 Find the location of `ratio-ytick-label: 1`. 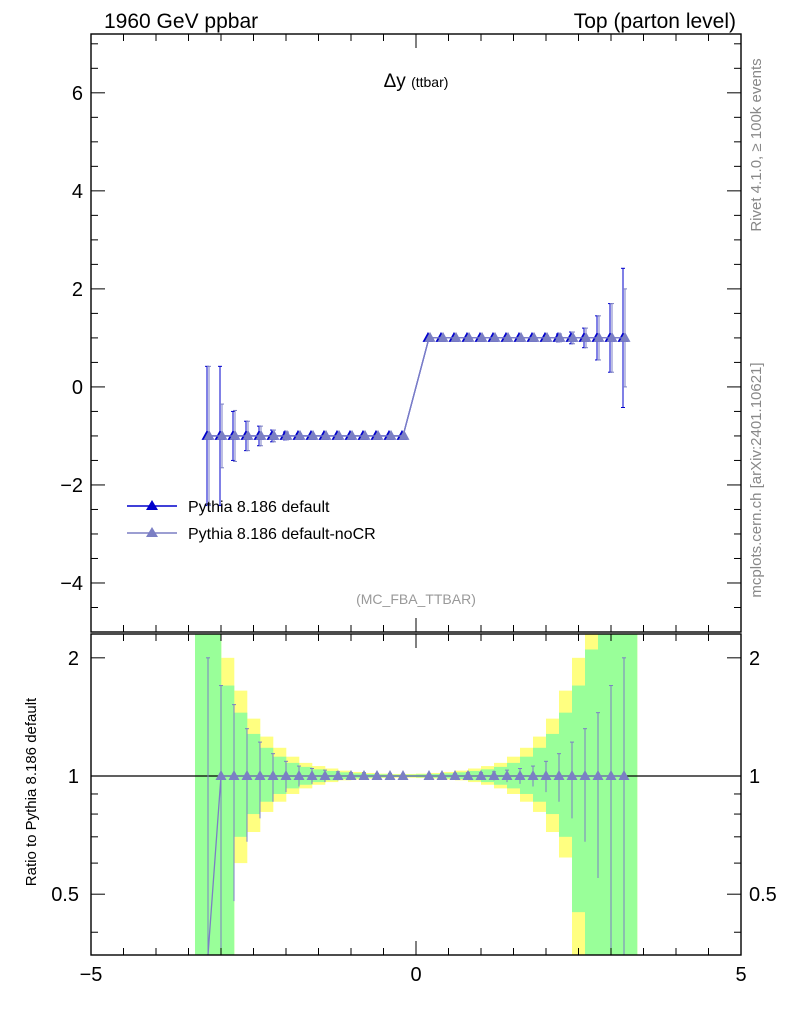

ratio-ytick-label: 1 is located at coordinates (73, 777).